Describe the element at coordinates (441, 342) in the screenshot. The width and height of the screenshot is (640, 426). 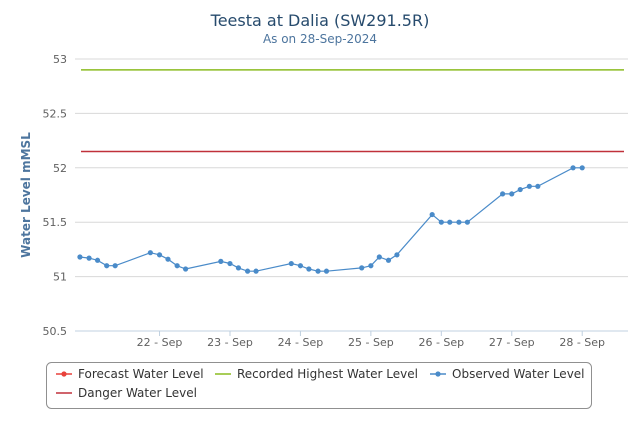
I see `x-tick-label: 26 - Sep` at that location.